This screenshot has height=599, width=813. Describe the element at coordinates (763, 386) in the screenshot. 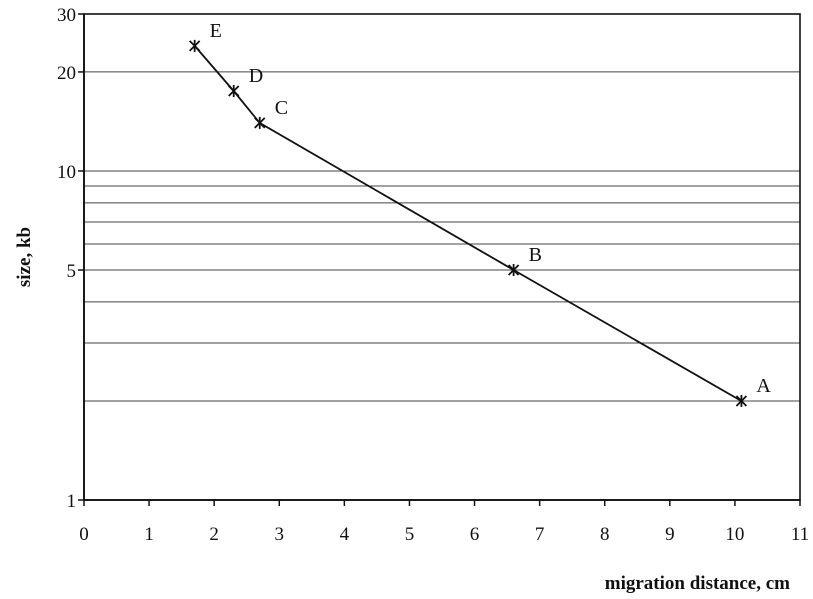

I see `data-label-A: A` at that location.